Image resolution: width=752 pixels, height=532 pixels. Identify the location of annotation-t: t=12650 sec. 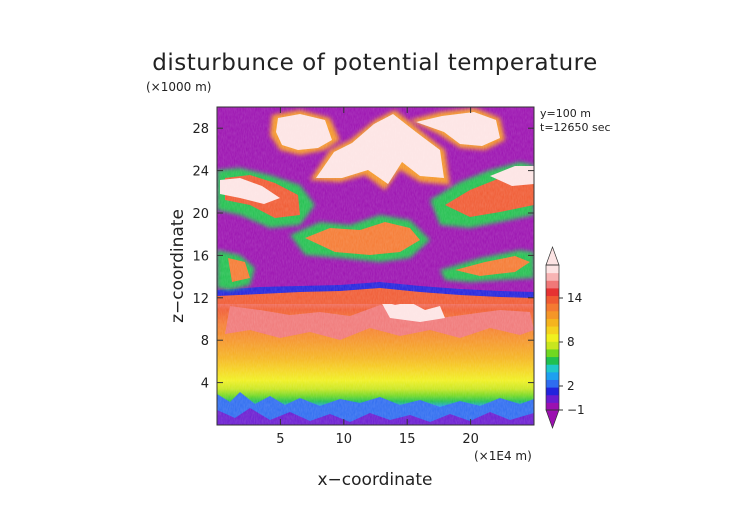
(575, 127).